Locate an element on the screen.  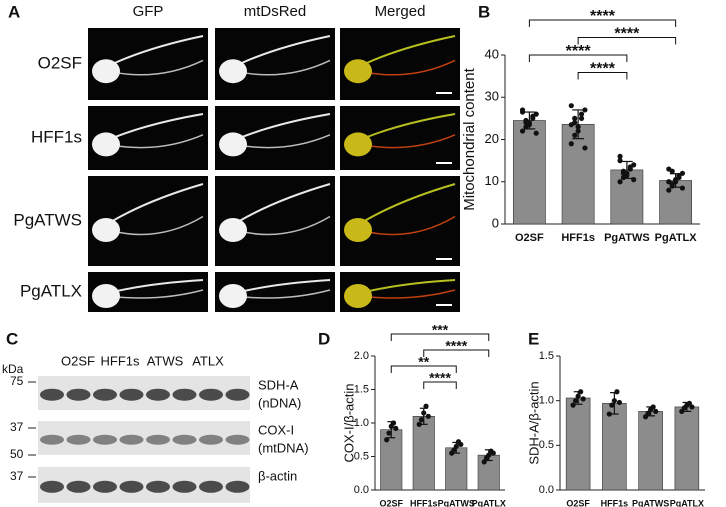
lane-label: ATWS is located at coordinates (165, 360).